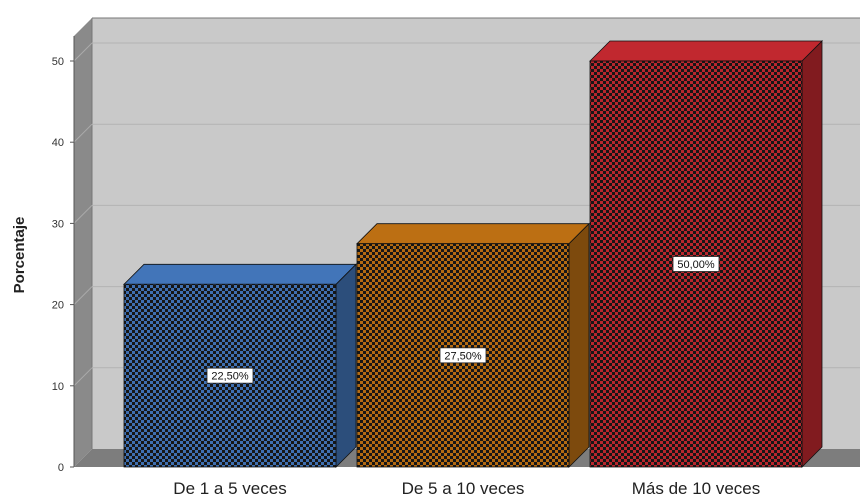 The height and width of the screenshot is (500, 860). I want to click on y-axis-title: Porcentaje, so click(19, 255).